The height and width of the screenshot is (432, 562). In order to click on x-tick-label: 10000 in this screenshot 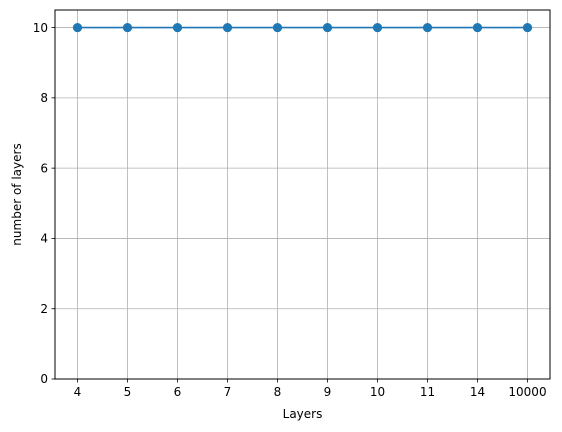, I will do `click(527, 392)`.